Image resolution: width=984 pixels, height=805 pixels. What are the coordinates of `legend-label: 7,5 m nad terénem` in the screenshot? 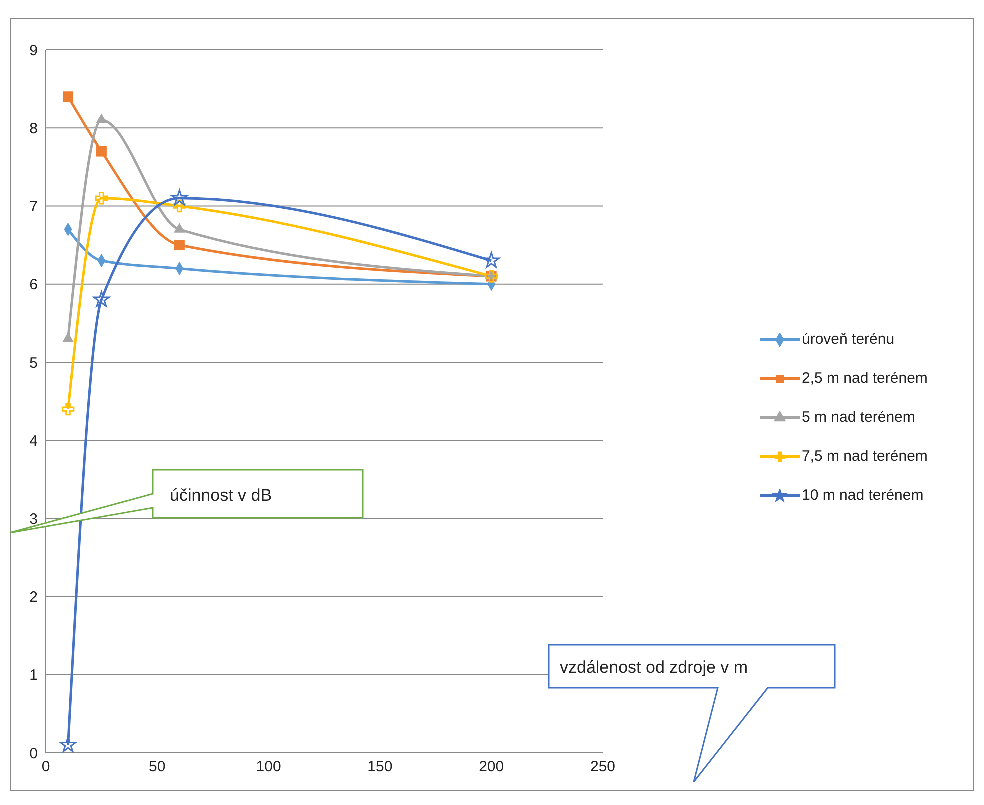 It's located at (865, 456).